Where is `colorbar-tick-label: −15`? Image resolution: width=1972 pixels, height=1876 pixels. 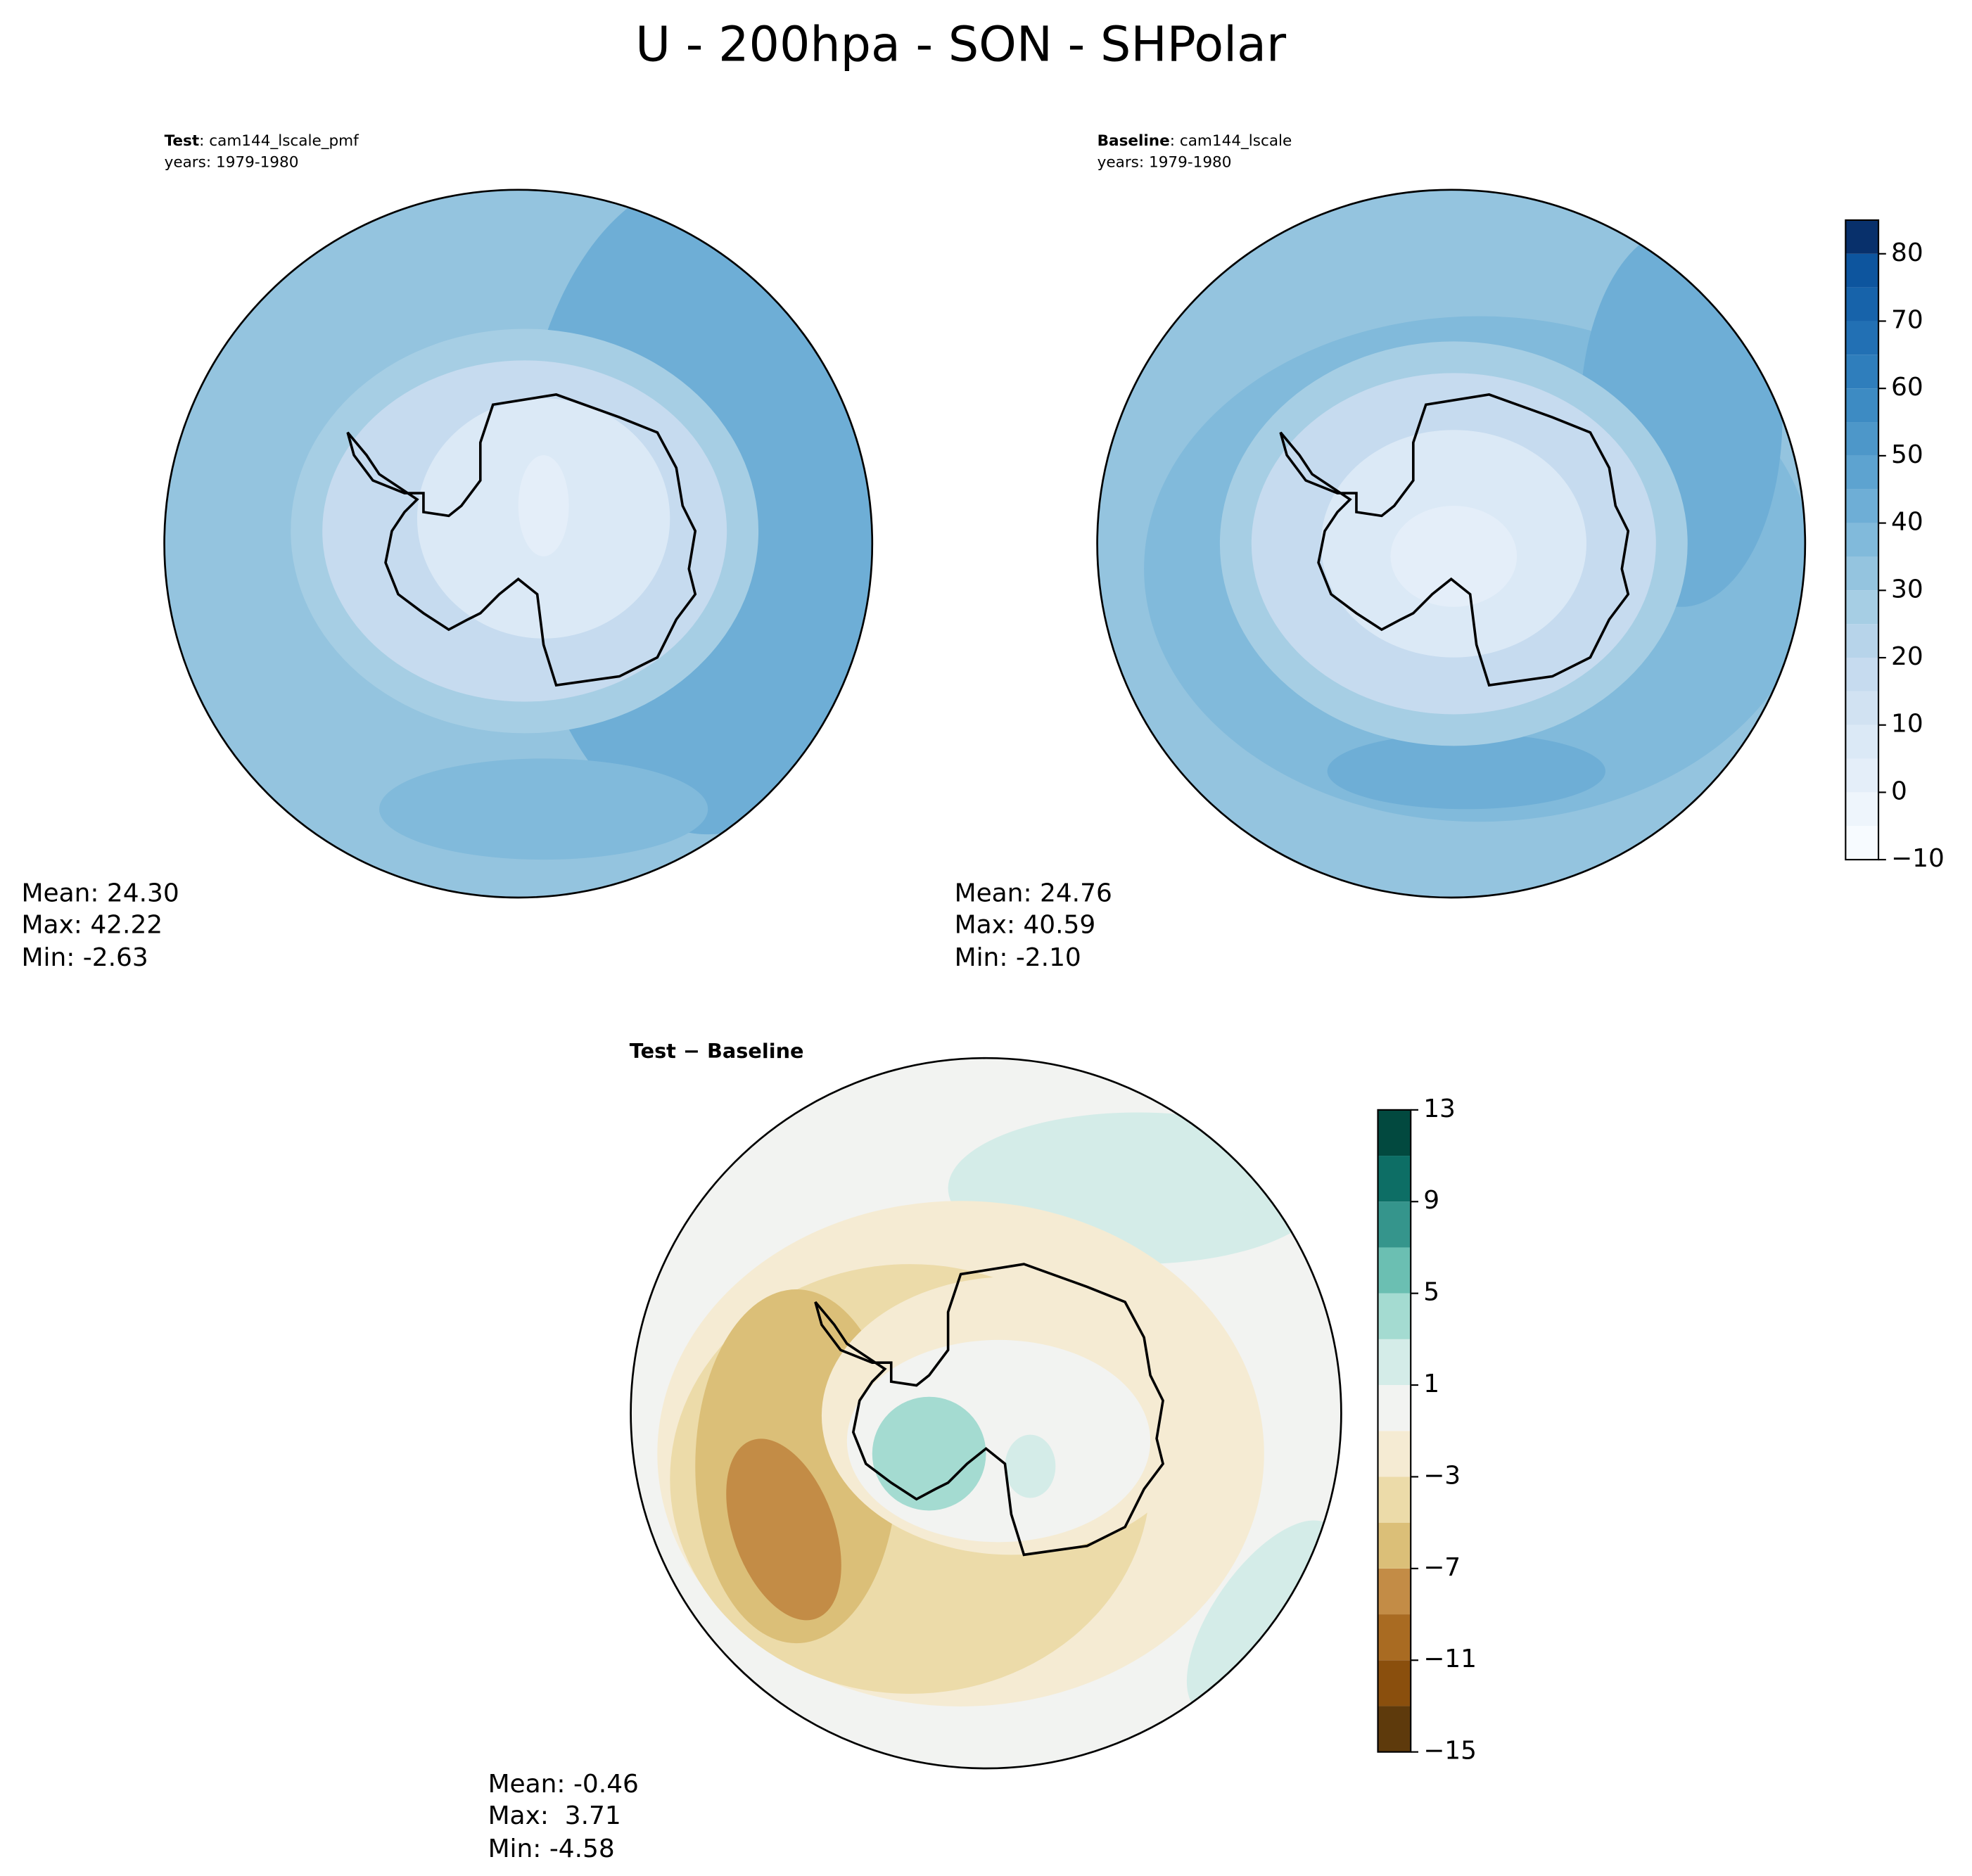 colorbar-tick-label: −15 is located at coordinates (1450, 1751).